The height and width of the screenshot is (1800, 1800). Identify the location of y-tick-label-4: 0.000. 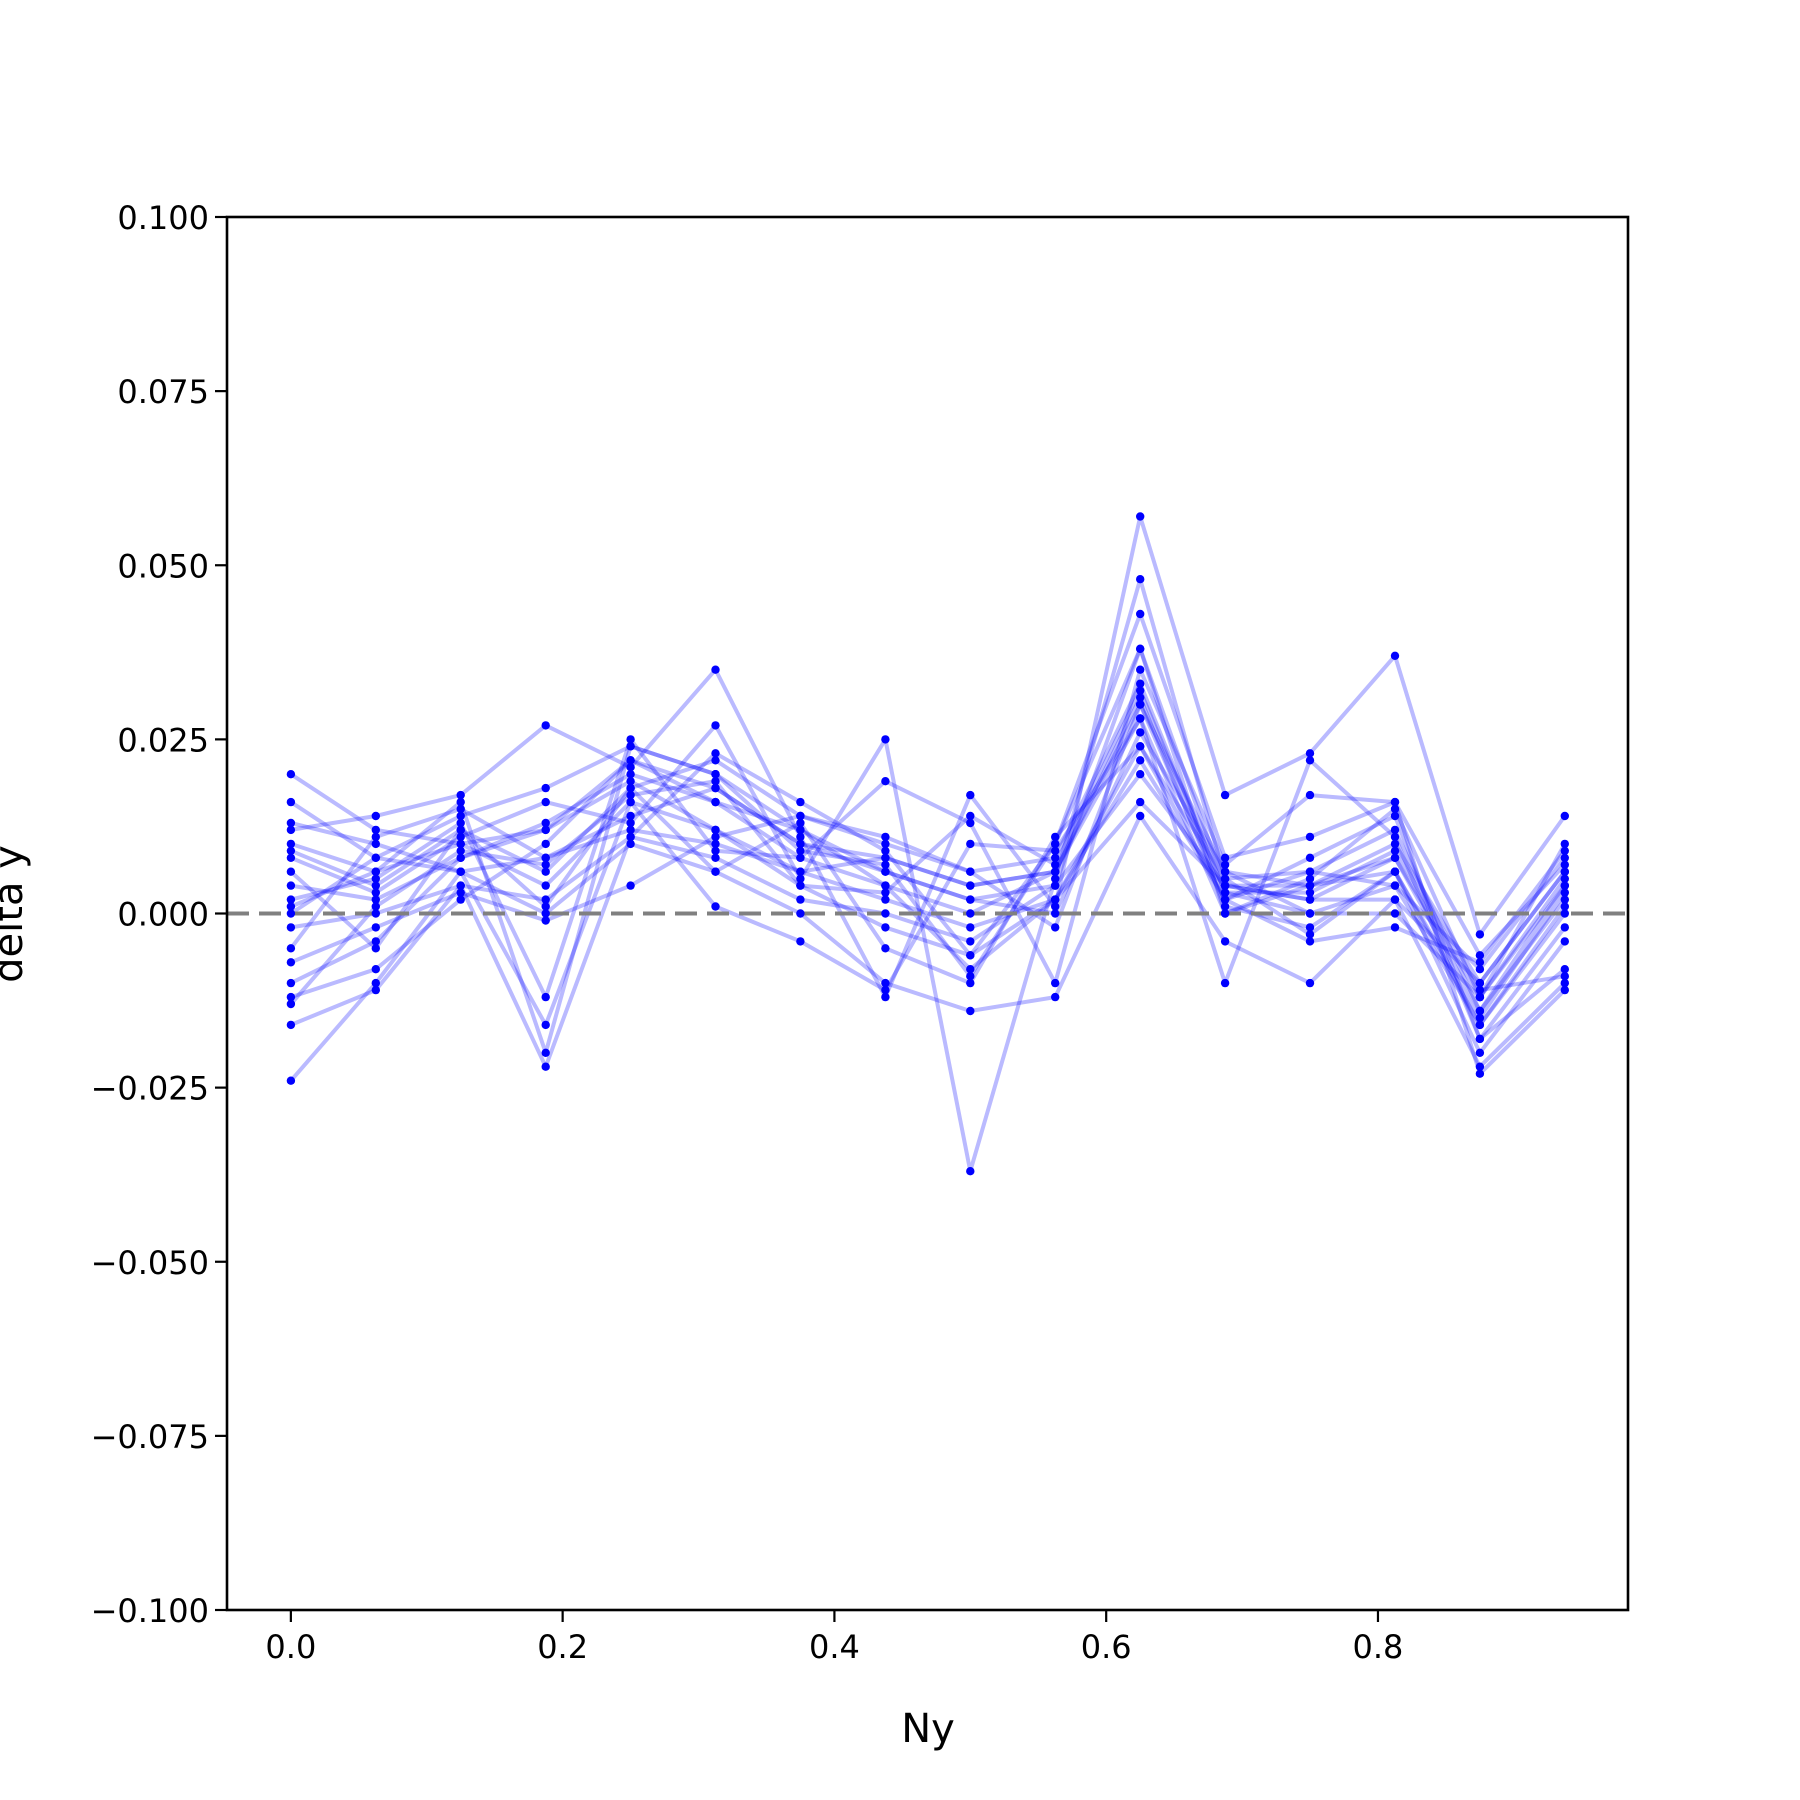
(163, 915).